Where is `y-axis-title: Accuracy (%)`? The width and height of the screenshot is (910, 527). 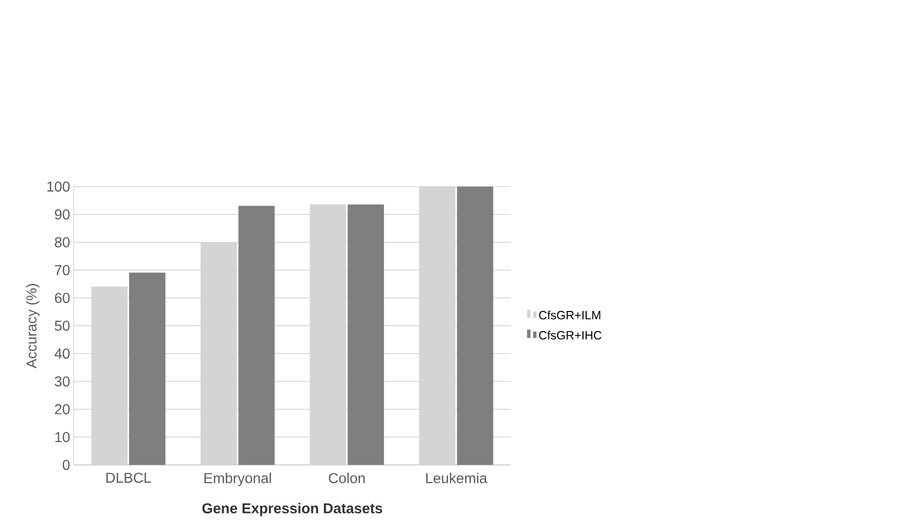
y-axis-title: Accuracy (%) is located at coordinates (33, 326).